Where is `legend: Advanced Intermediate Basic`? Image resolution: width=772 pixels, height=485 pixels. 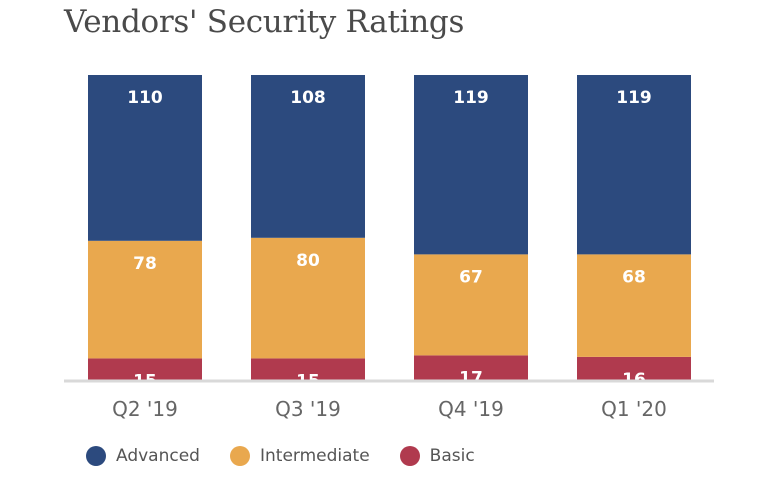 legend: Advanced Intermediate Basic is located at coordinates (295, 456).